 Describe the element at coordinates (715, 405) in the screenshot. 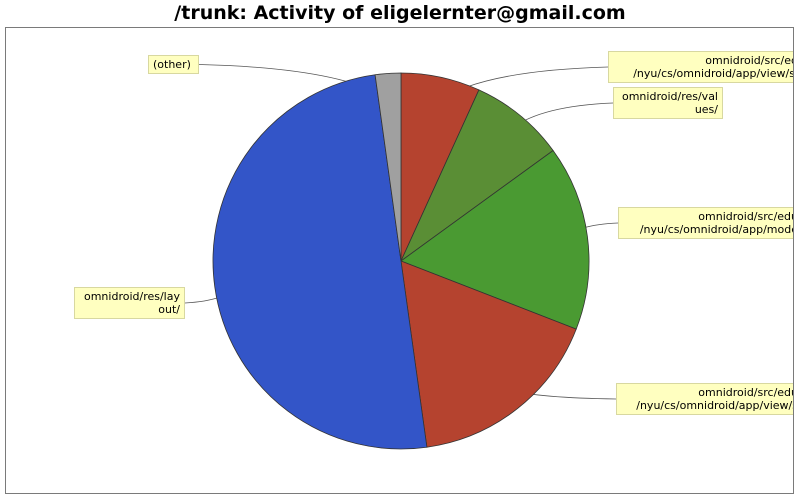

I see `slice-label-line: /nyu/cs/omnidroid/app/view/s` at that location.